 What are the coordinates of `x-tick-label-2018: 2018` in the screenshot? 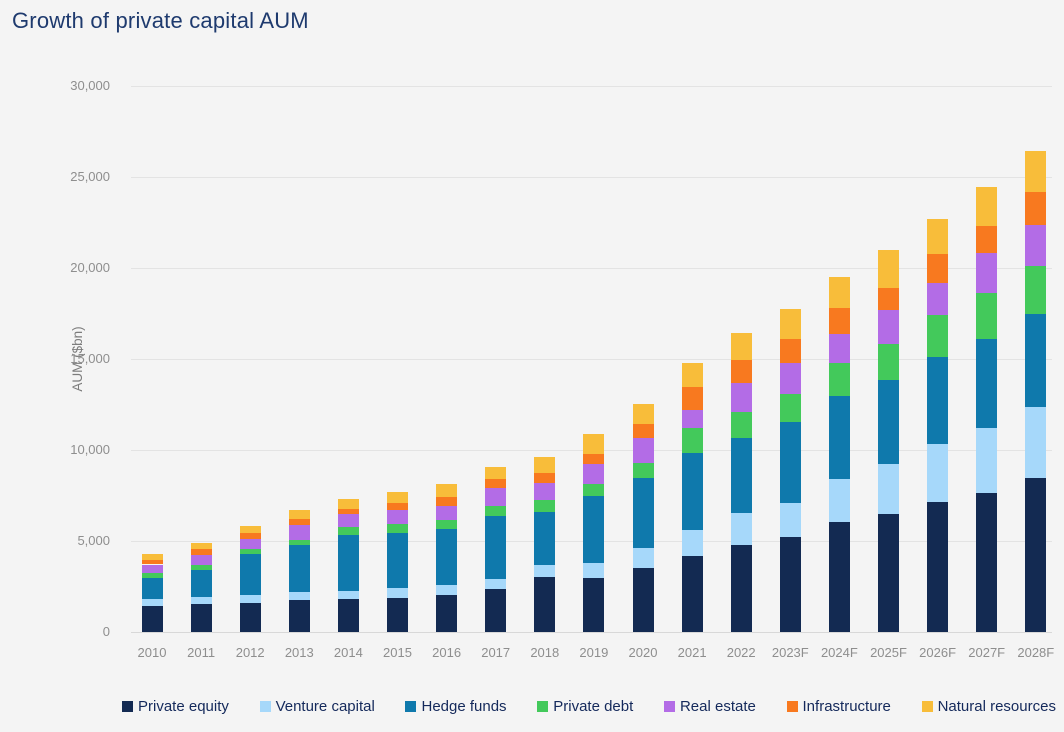 It's located at (545, 652).